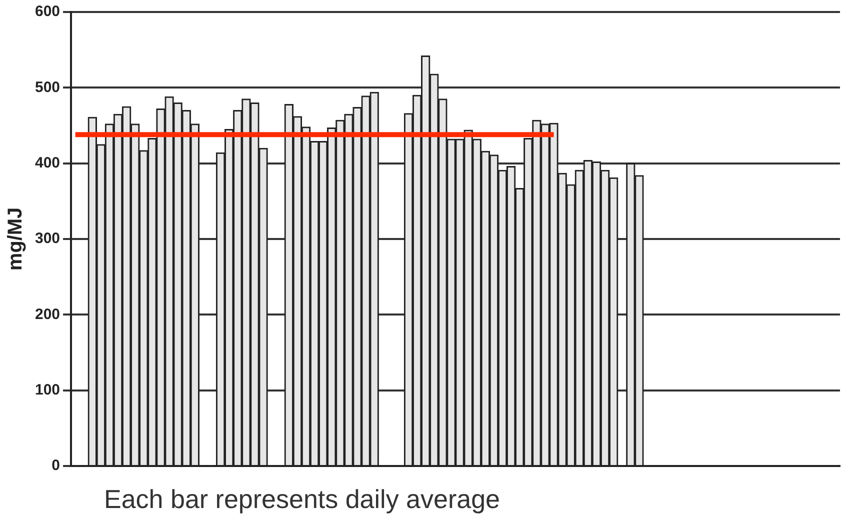 The height and width of the screenshot is (520, 848). What do you see at coordinates (47, 389) in the screenshot?
I see `y-tick-label: 100` at bounding box center [47, 389].